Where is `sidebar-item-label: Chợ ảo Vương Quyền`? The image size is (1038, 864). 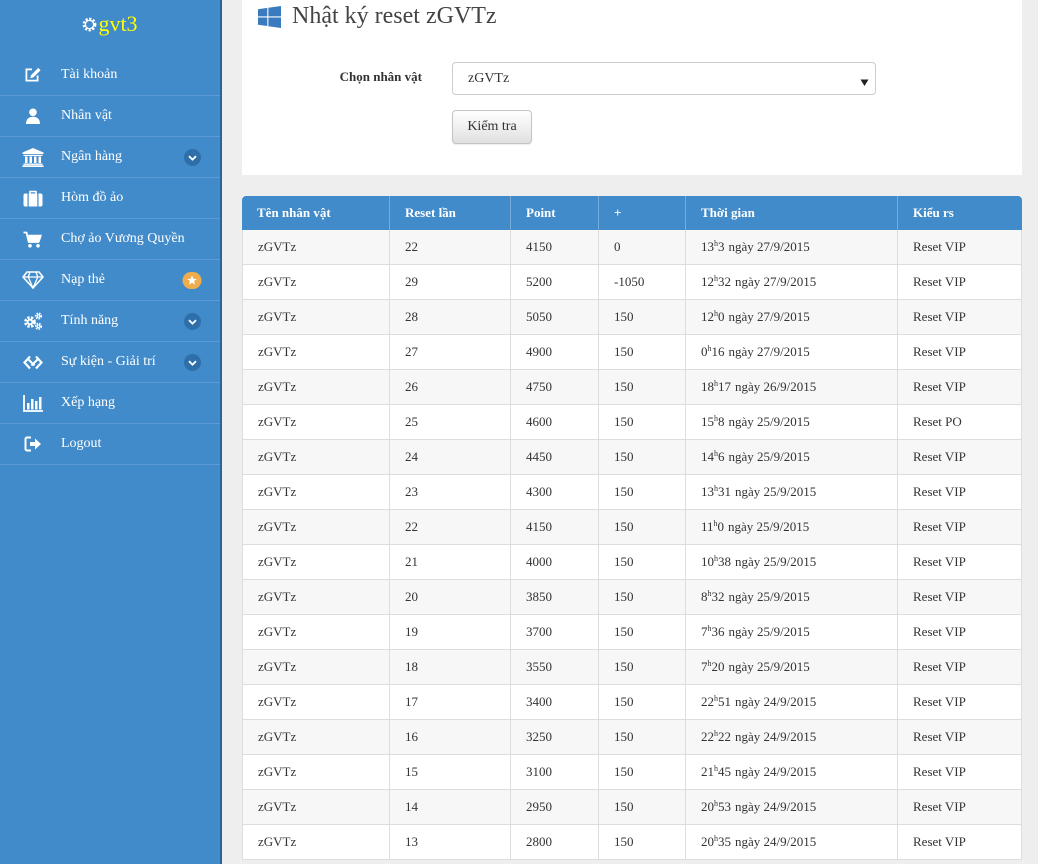
sidebar-item-label: Chợ ảo Vương Quyền is located at coordinates (123, 238).